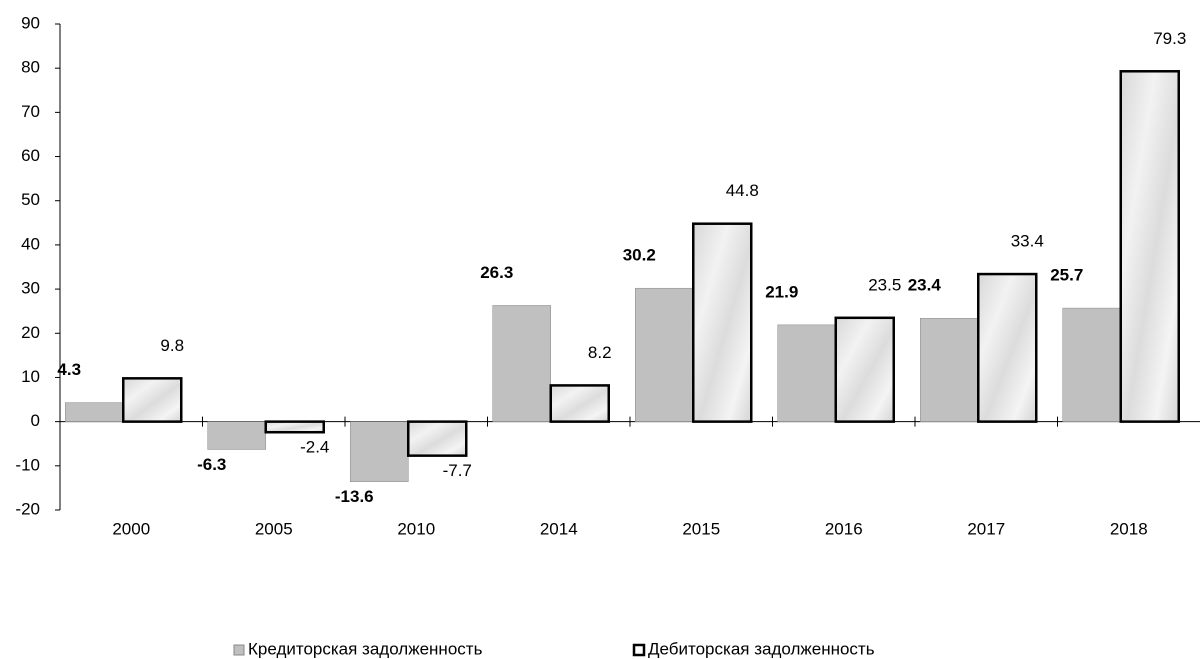 This screenshot has height=659, width=1200. What do you see at coordinates (559, 528) in the screenshot?
I see `x-tick-label: 2014` at bounding box center [559, 528].